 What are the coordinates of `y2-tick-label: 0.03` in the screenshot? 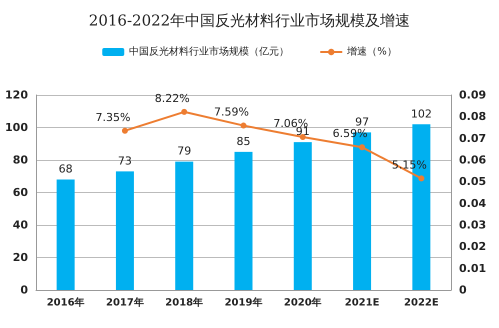 It's located at (472, 225).